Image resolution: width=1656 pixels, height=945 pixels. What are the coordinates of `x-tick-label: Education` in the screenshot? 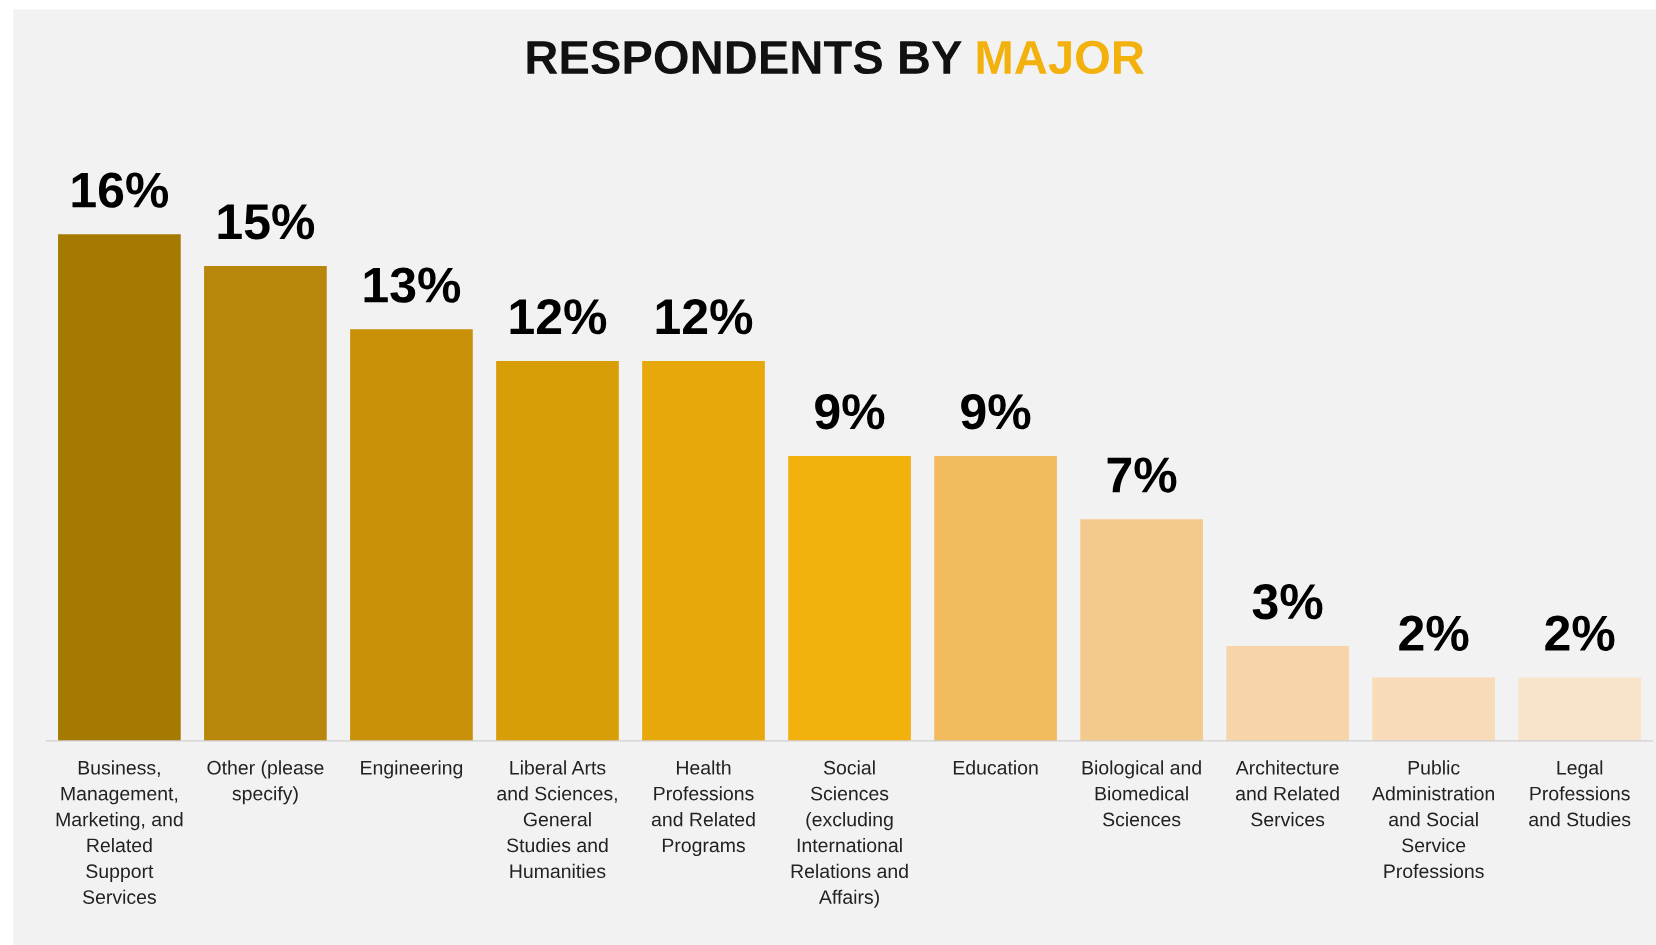 It's located at (995, 767).